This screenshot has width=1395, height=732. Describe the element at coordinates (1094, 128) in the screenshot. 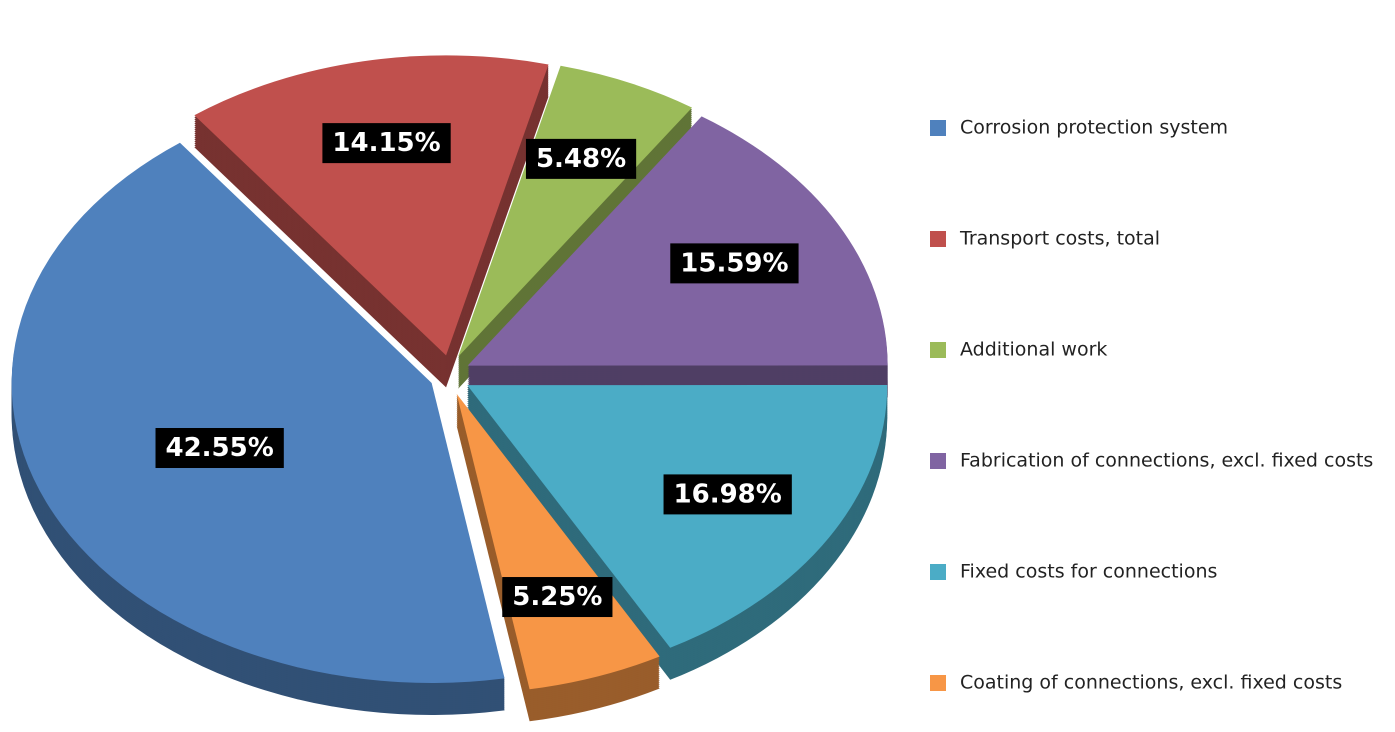

I see `legend-label: Corrosion protection system` at that location.